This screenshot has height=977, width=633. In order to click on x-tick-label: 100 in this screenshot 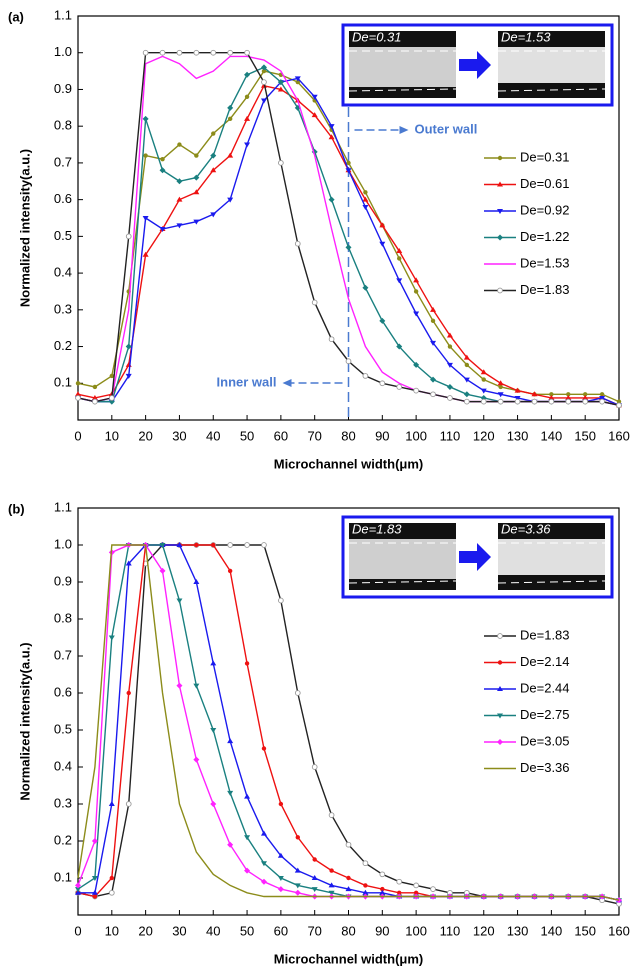, I will do `click(416, 930)`.